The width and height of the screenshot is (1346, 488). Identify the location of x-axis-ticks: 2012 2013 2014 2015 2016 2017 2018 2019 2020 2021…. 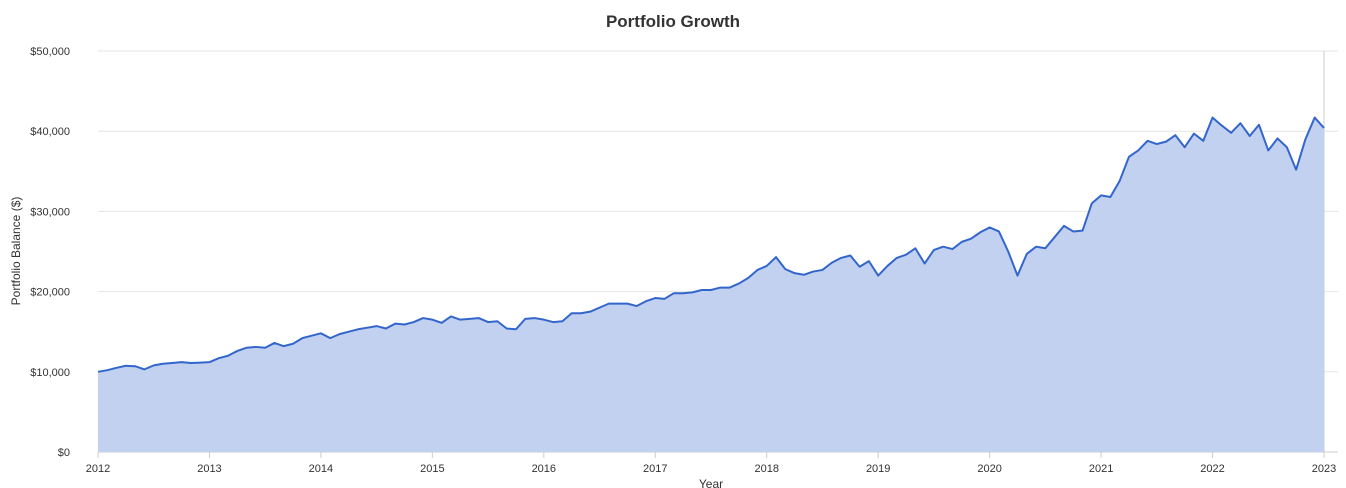
(711, 463).